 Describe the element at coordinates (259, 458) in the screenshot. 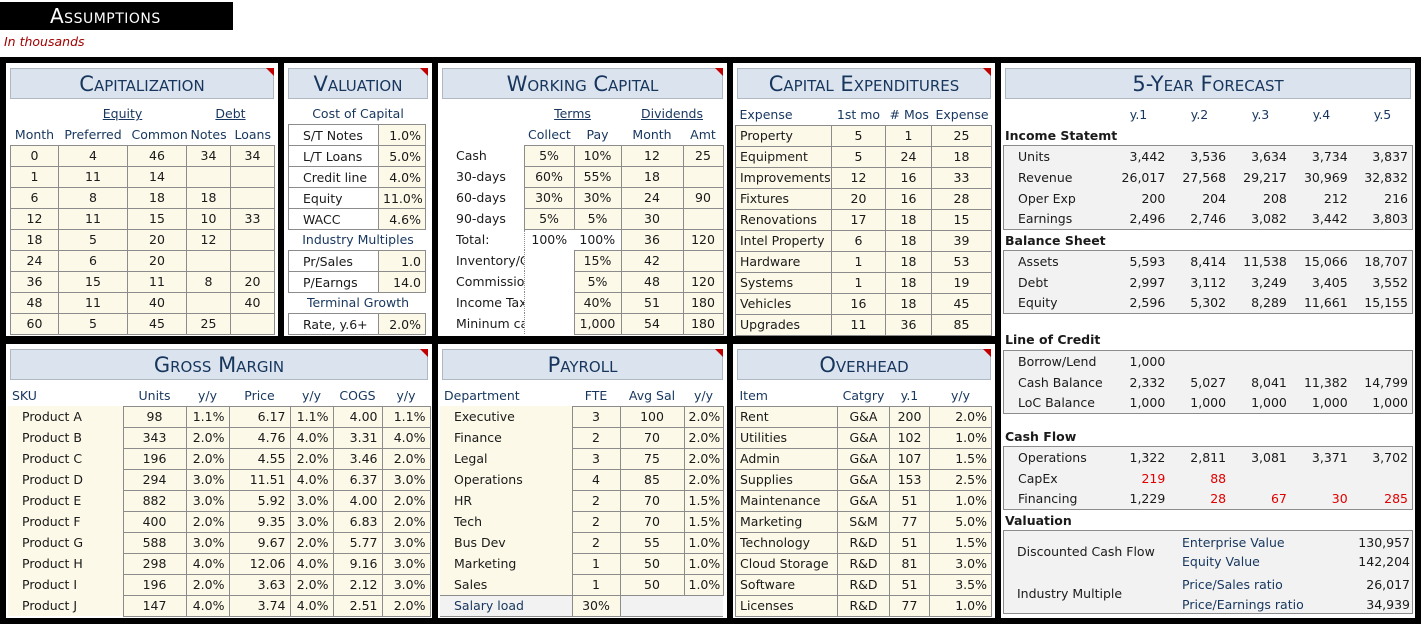

I see `table-cell: 4.55` at that location.